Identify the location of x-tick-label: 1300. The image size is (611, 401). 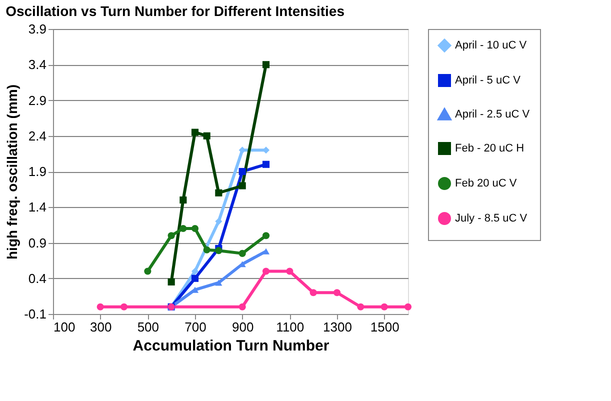
(337, 327).